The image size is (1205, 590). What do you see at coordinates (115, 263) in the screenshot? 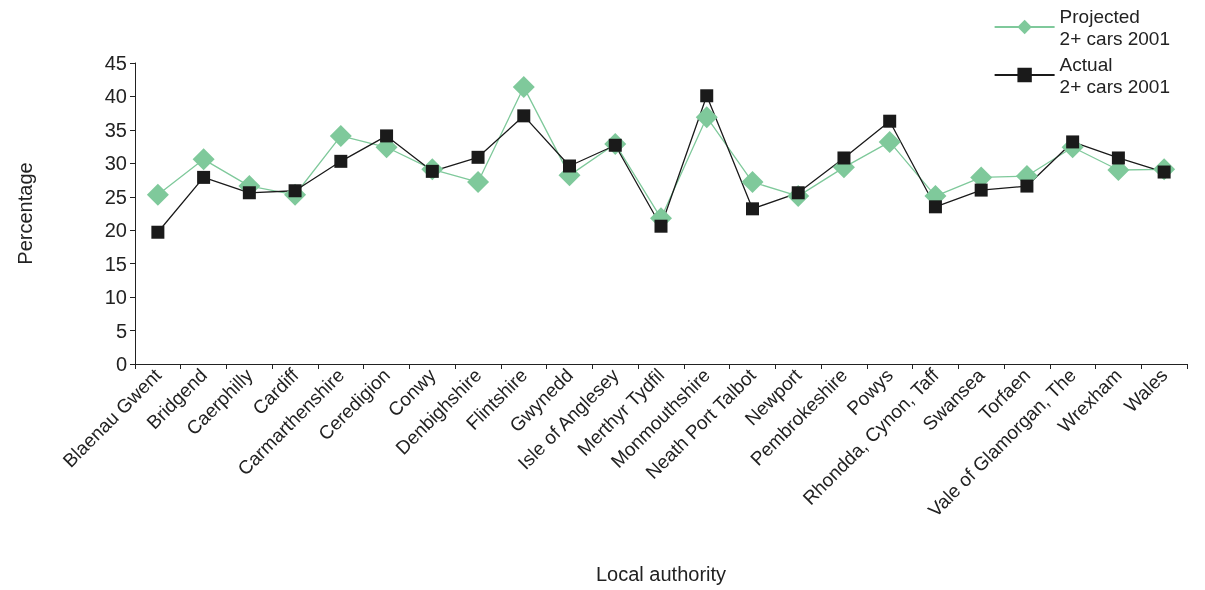
I see `y-tick-label: 15` at bounding box center [115, 263].